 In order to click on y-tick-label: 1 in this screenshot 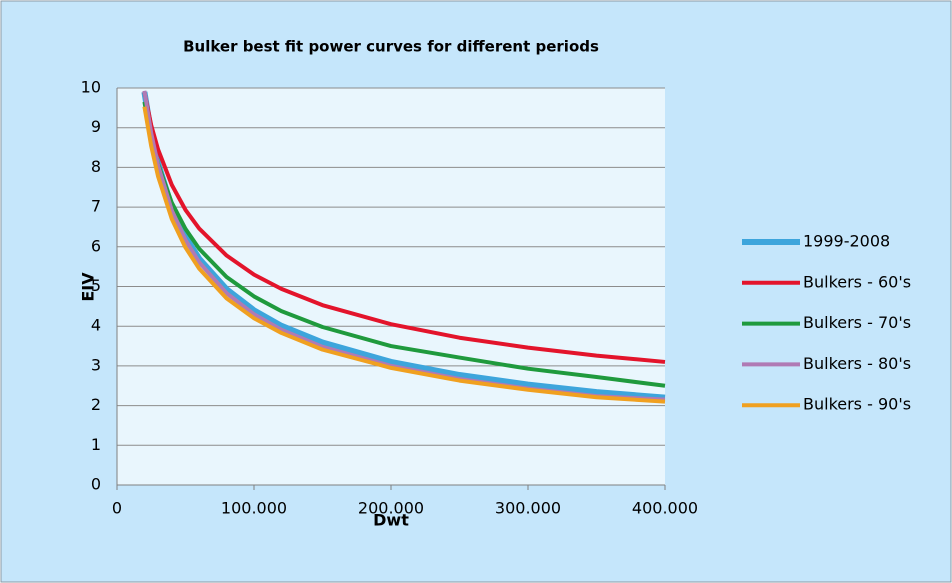, I will do `click(96, 444)`.